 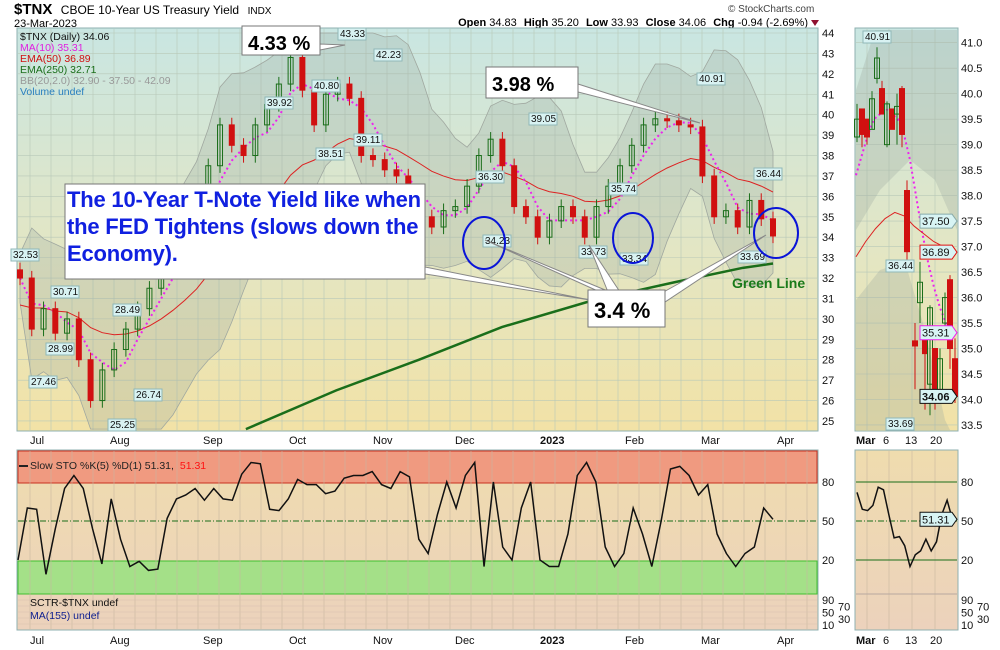 What do you see at coordinates (752, 257) in the screenshot?
I see `price-label: 33.69` at bounding box center [752, 257].